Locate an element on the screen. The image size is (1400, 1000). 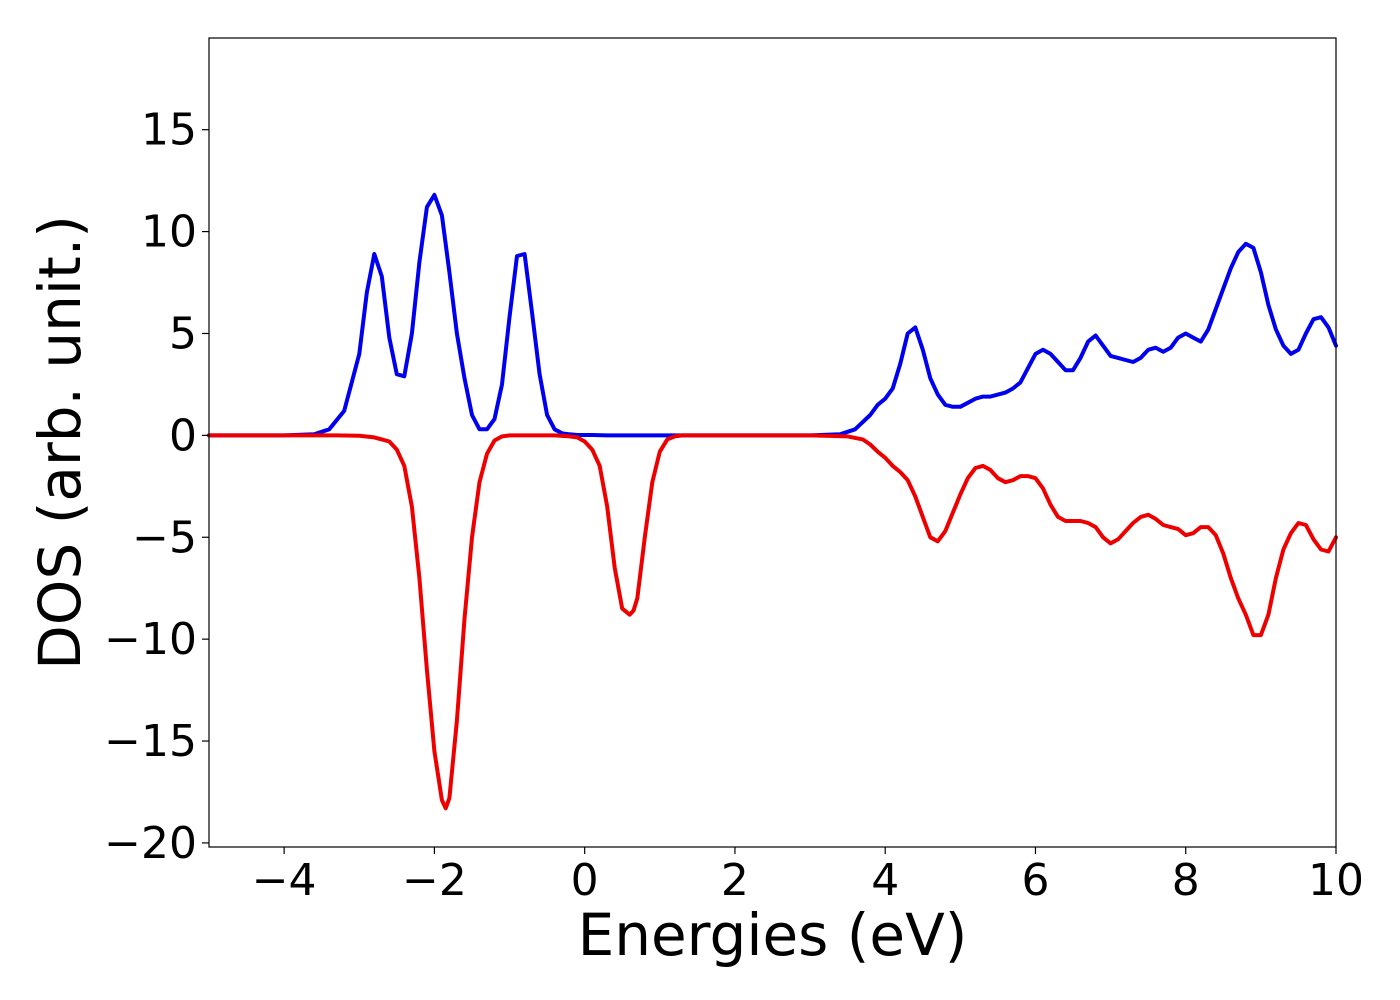
x-tick-label: 2 is located at coordinates (735, 880).